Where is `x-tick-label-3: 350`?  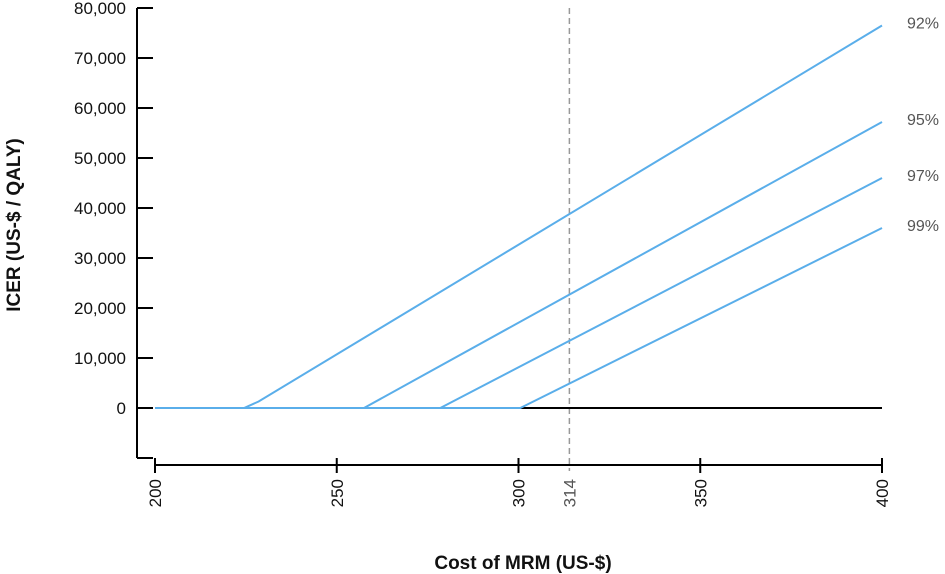
x-tick-label-3: 350 is located at coordinates (700, 493).